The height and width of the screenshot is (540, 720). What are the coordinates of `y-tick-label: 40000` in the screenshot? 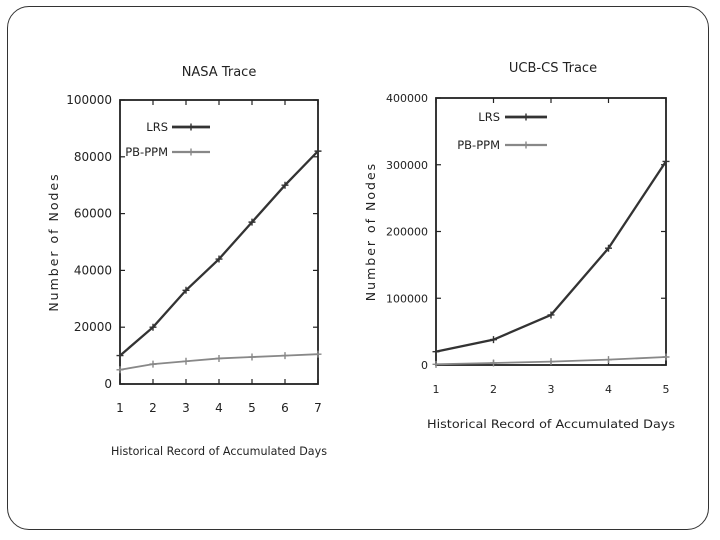 It's located at (93, 270).